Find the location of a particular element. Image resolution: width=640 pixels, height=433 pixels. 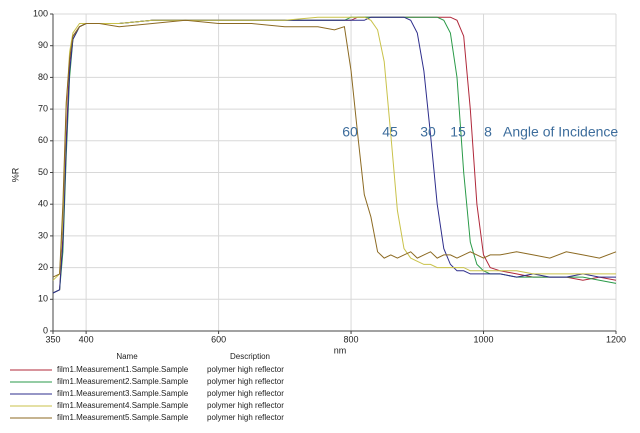

y-tick-label: 40 is located at coordinates (43, 204).